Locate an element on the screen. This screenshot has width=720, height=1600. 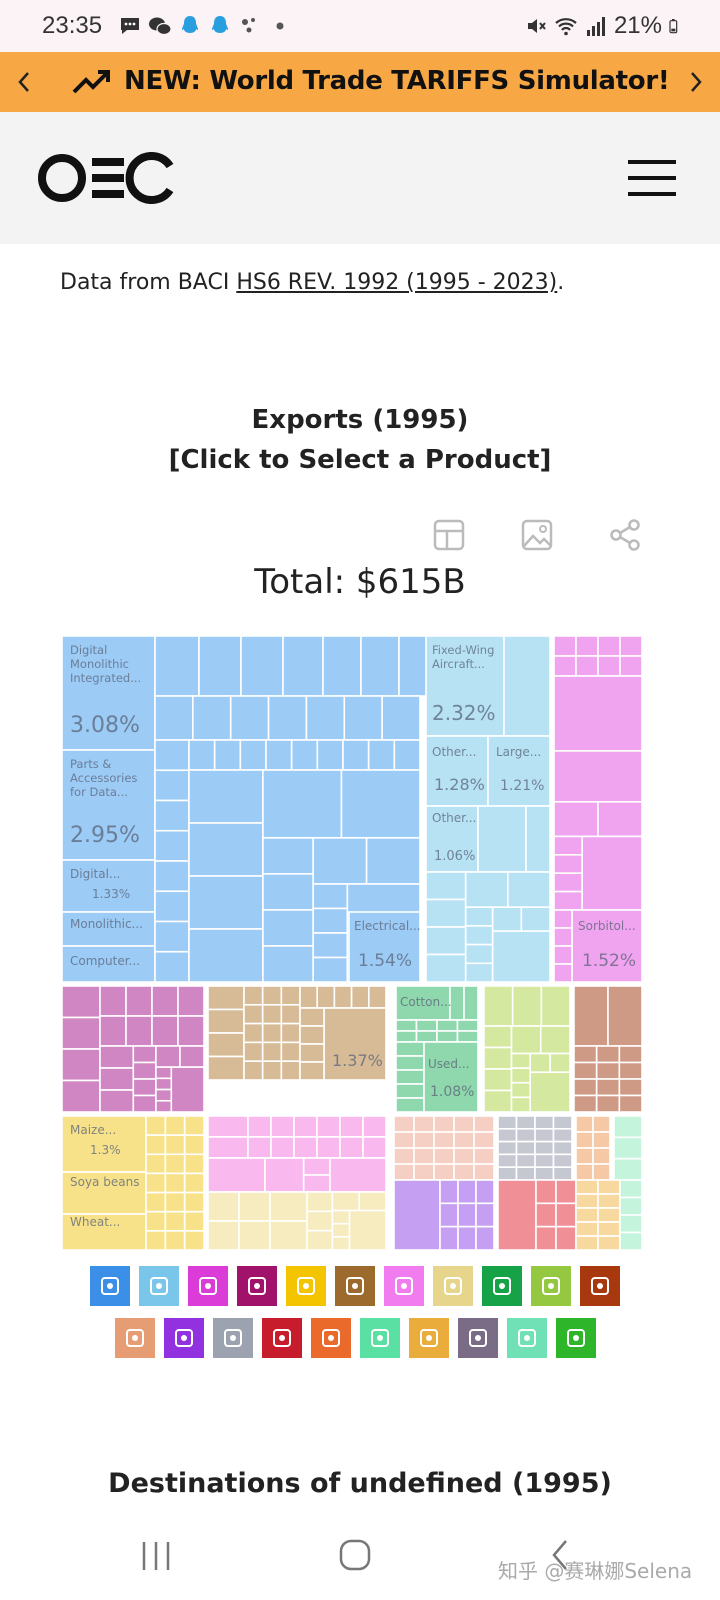
back-icon is located at coordinates (560, 1555).